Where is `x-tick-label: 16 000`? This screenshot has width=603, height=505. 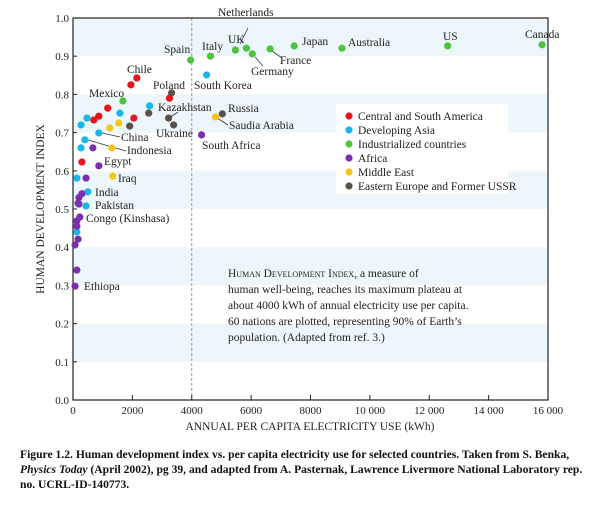 x-tick-label: 16 000 is located at coordinates (548, 411).